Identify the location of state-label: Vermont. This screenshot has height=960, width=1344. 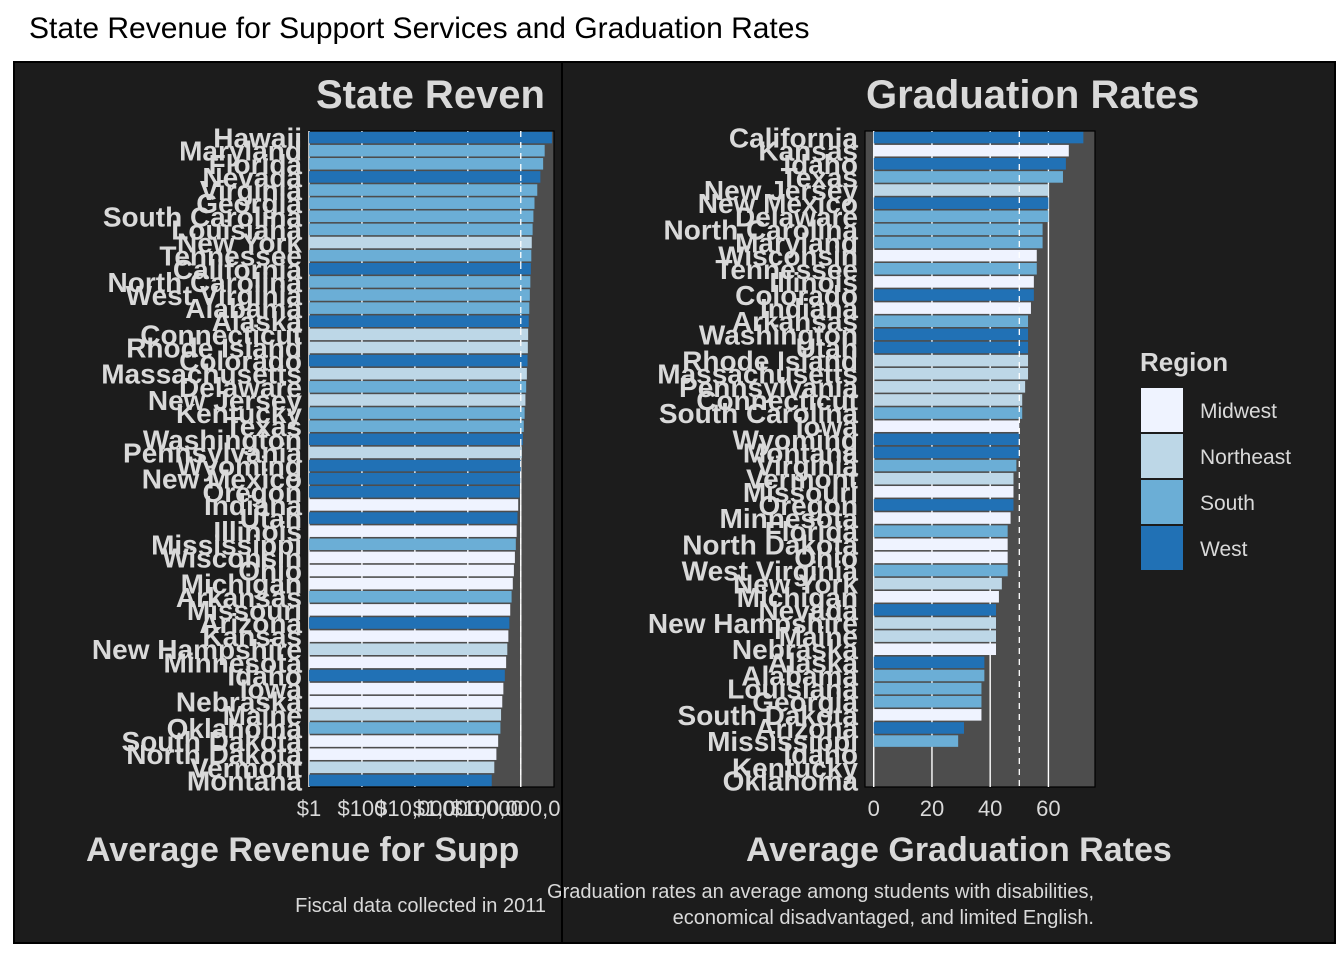
(802, 479).